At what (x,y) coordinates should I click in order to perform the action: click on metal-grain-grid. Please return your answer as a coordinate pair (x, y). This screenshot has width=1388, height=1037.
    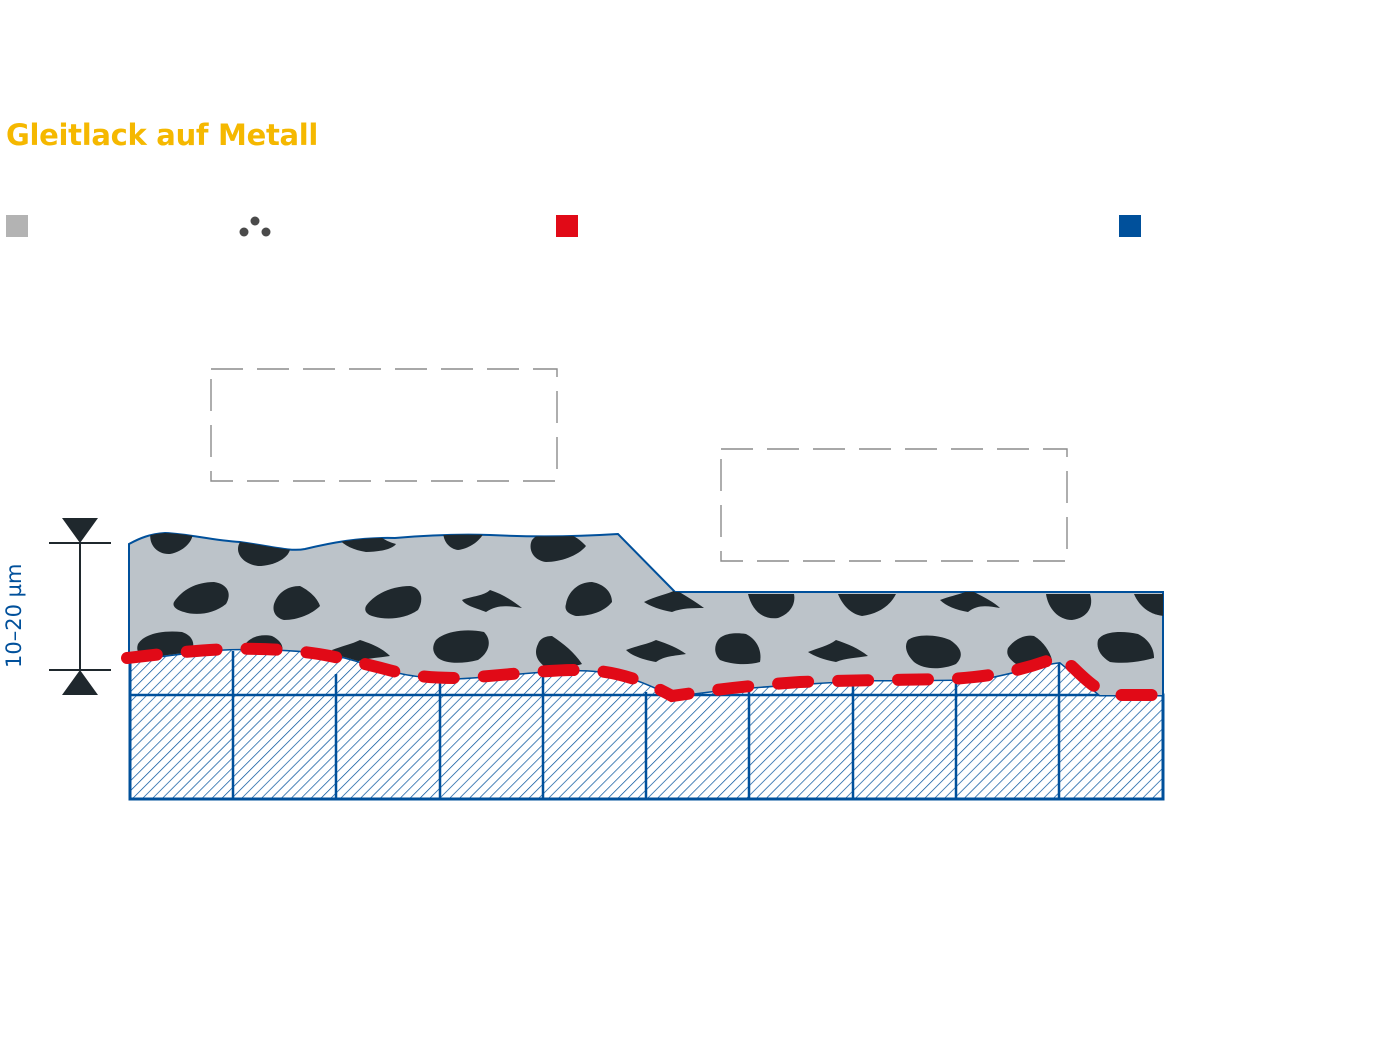
    Looking at the image, I should click on (646, 726).